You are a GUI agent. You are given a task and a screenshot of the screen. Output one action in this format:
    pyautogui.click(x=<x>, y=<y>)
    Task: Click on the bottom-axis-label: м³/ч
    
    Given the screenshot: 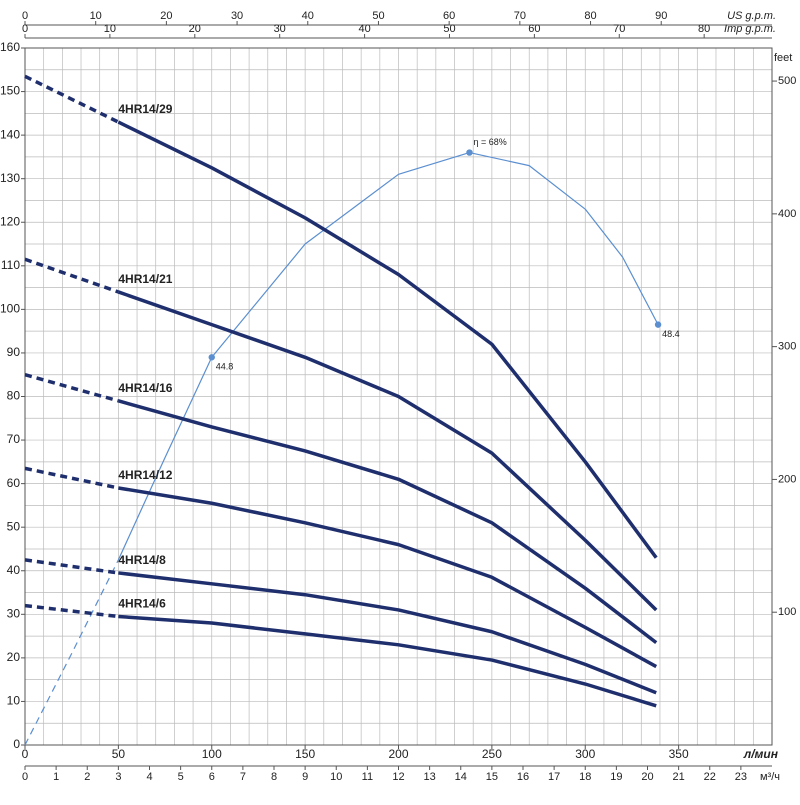 What is the action you would take?
    pyautogui.click(x=770, y=777)
    